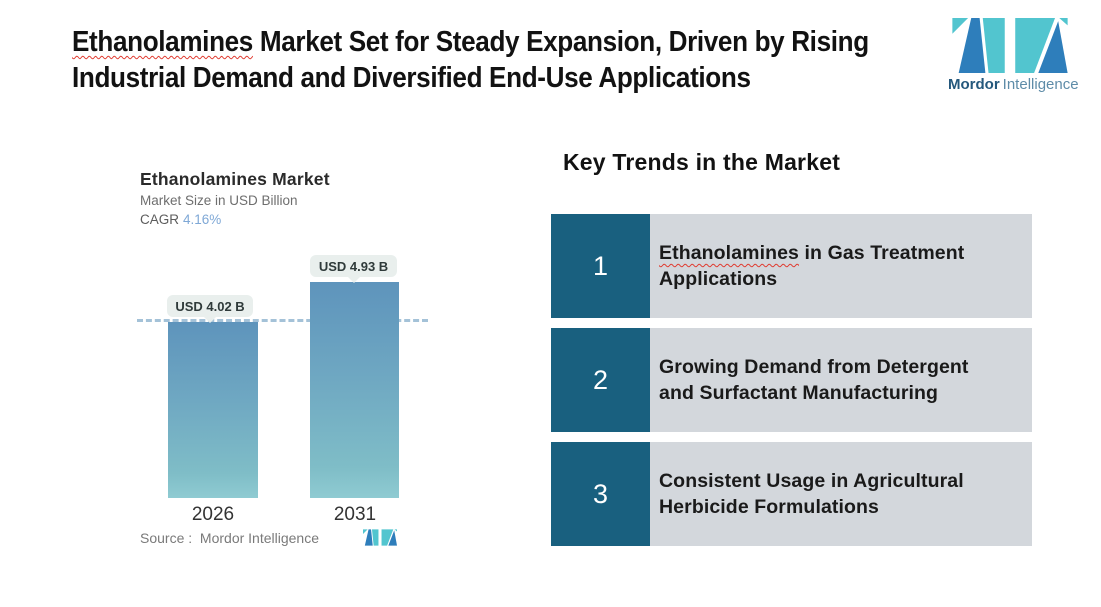 The width and height of the screenshot is (1101, 607). What do you see at coordinates (219, 200) in the screenshot?
I see `chart-subtitle: Market Size in USD Billion` at bounding box center [219, 200].